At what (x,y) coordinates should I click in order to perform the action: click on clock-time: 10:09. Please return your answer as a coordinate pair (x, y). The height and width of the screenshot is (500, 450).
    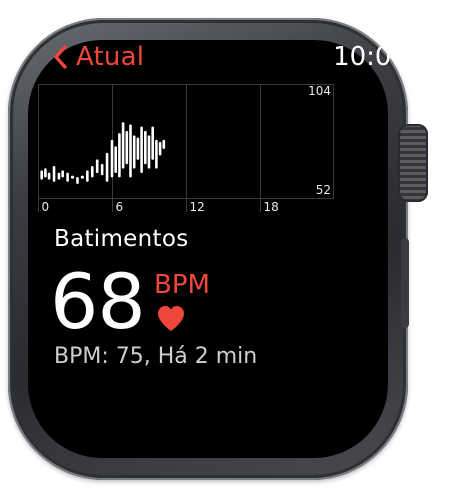
    Looking at the image, I should click on (370, 57).